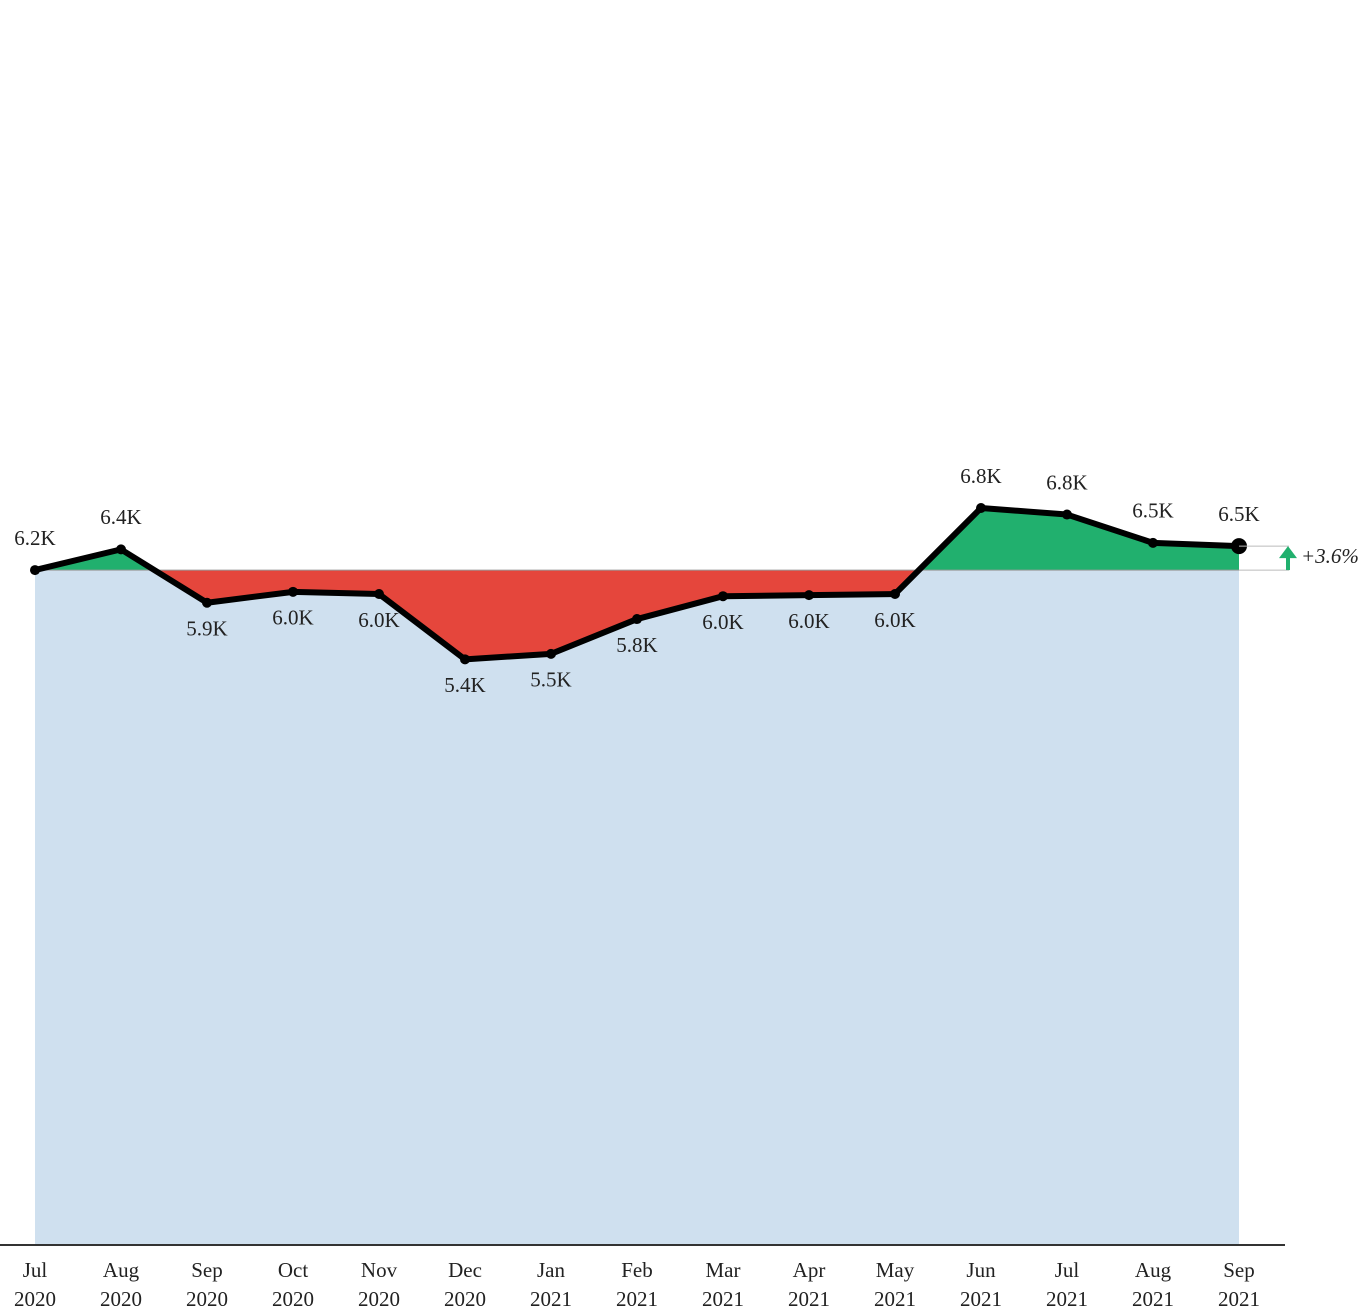 Image resolution: width=1367 pixels, height=1311 pixels. What do you see at coordinates (464, 685) in the screenshot?
I see `value-label: 5.4K` at bounding box center [464, 685].